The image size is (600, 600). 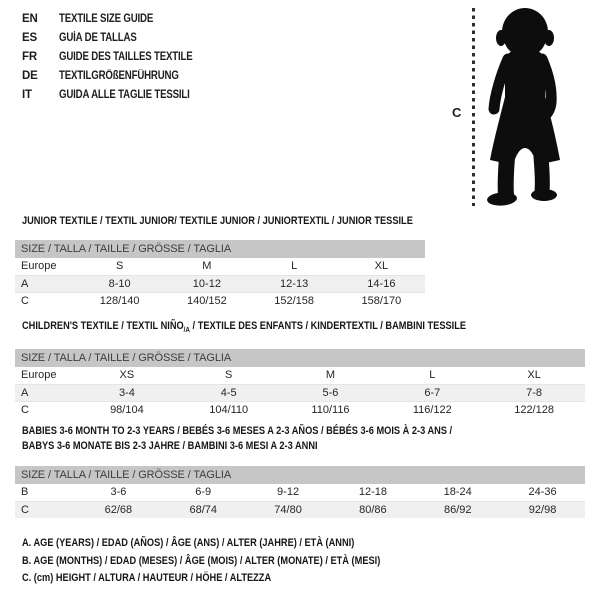 What do you see at coordinates (381, 300) in the screenshot?
I see `size-cell: 158/170` at bounding box center [381, 300].